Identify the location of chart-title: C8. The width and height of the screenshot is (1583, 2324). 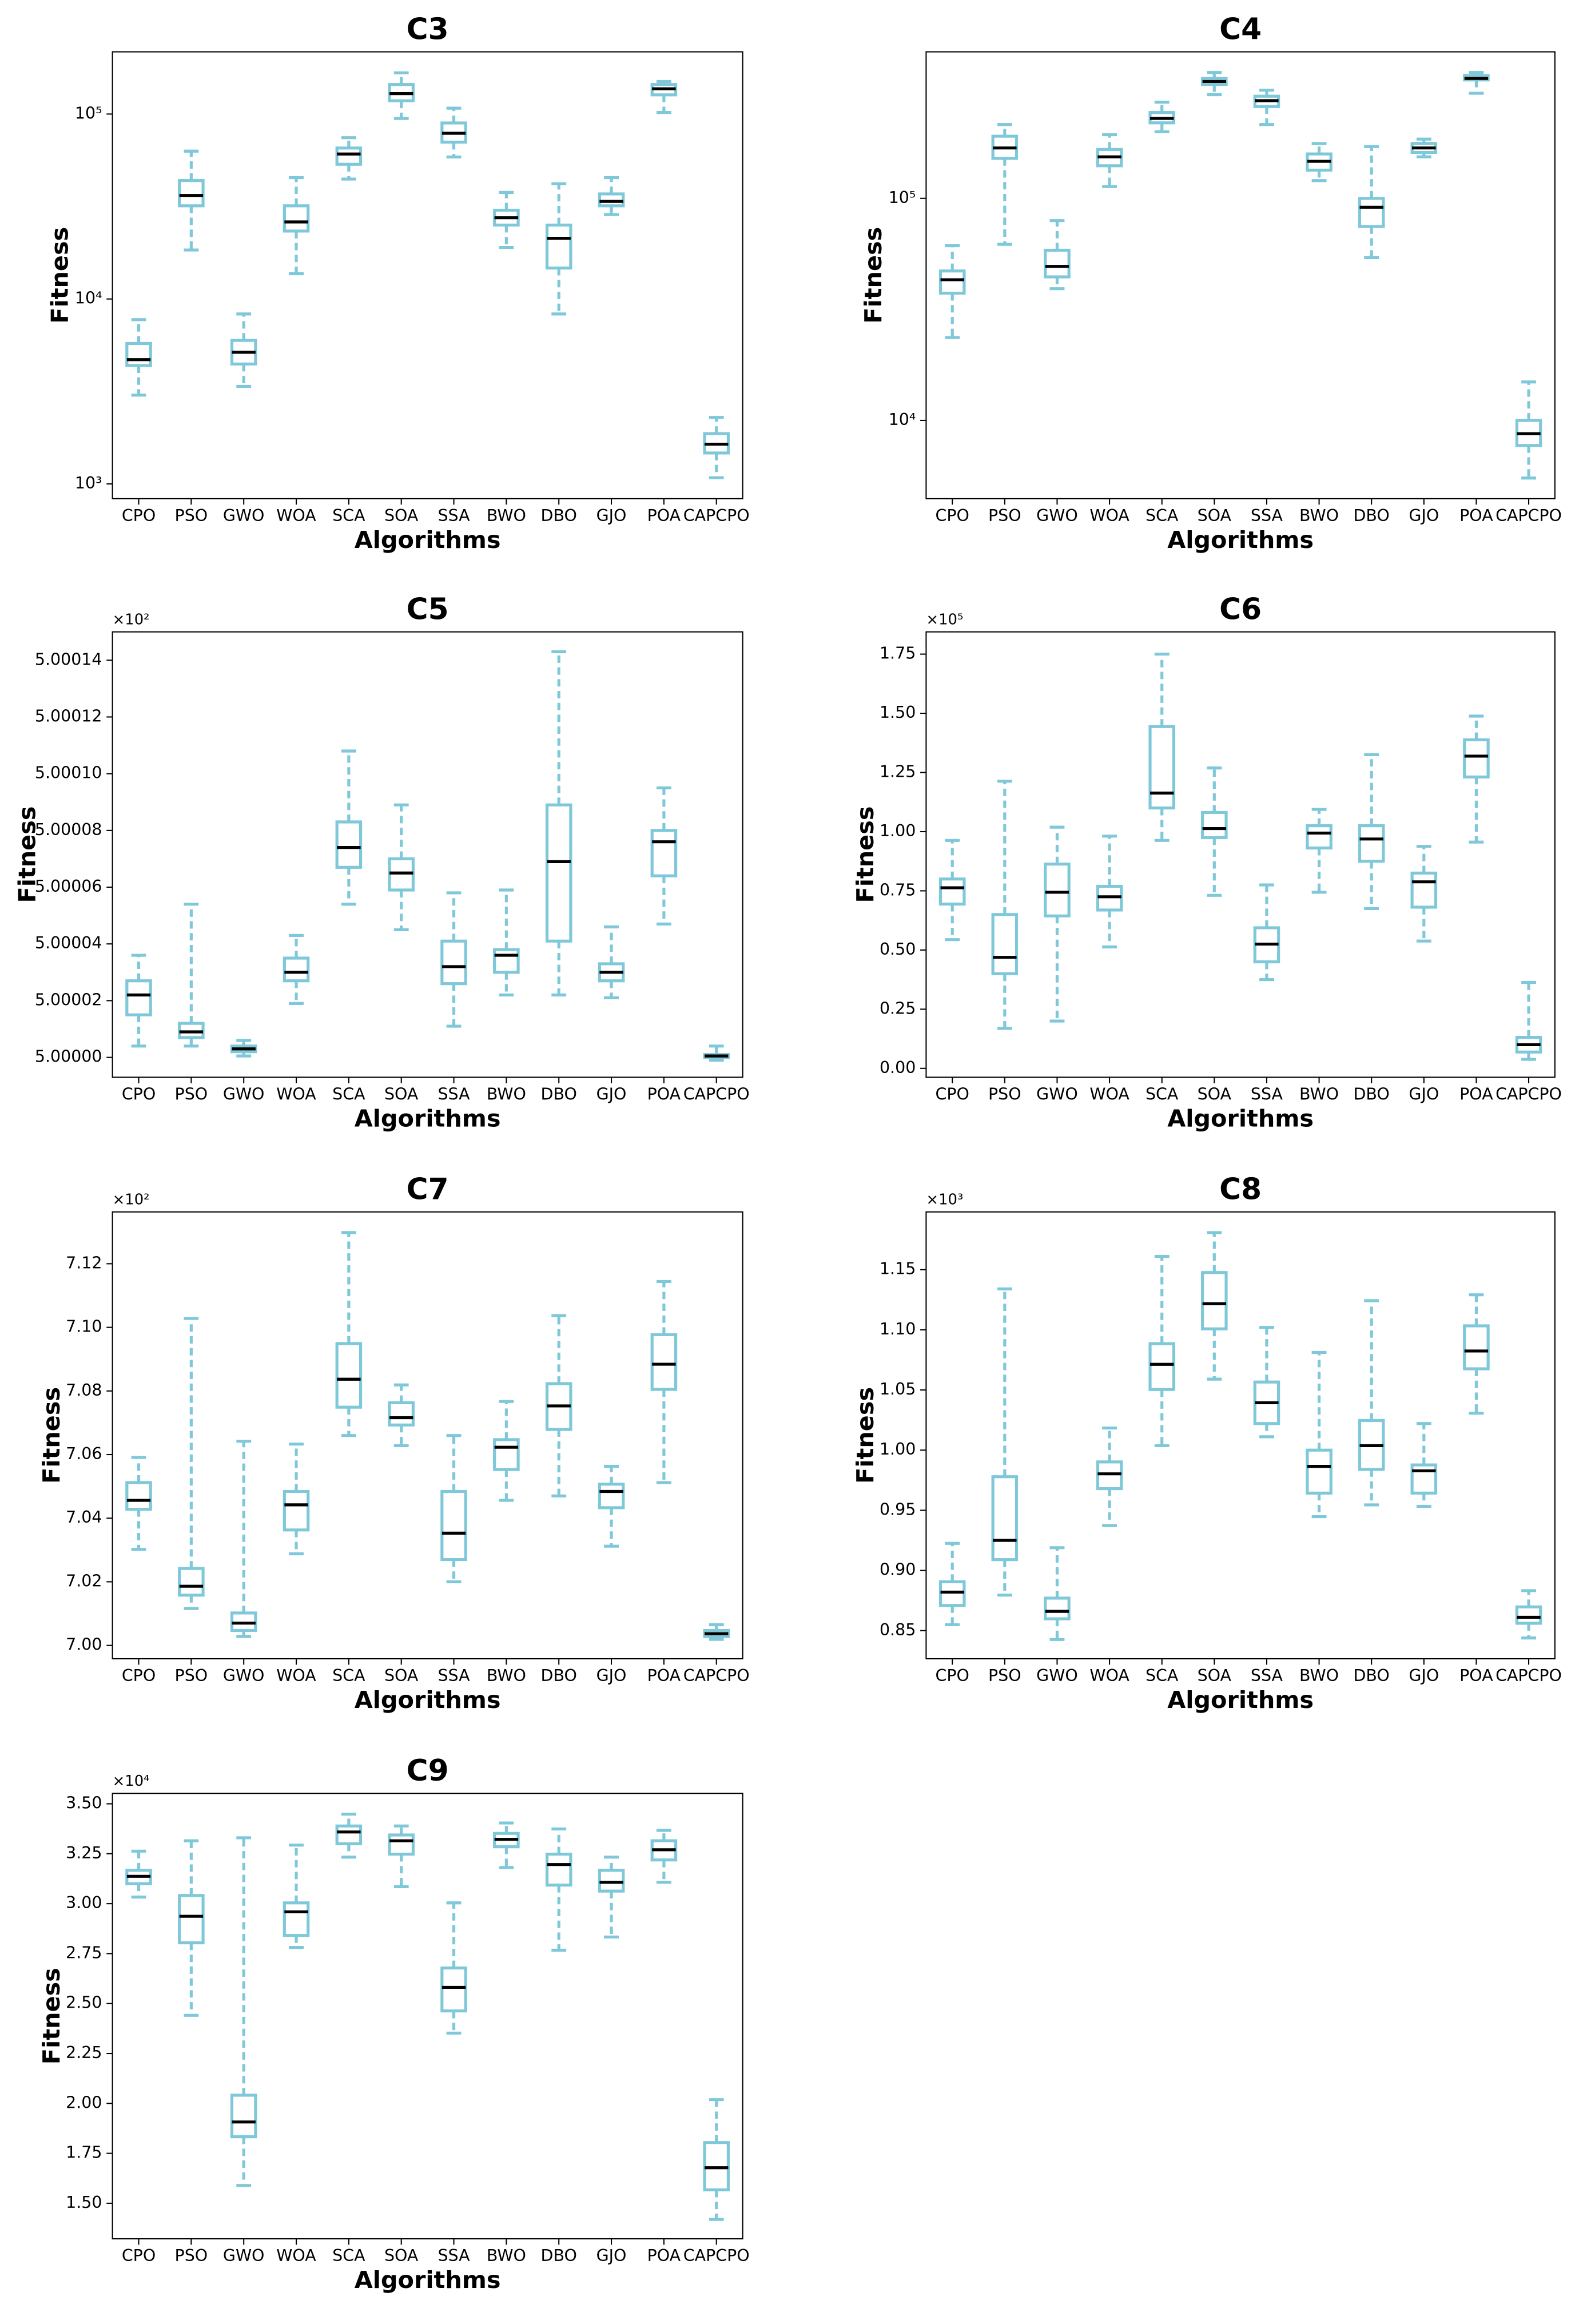
(1240, 1190).